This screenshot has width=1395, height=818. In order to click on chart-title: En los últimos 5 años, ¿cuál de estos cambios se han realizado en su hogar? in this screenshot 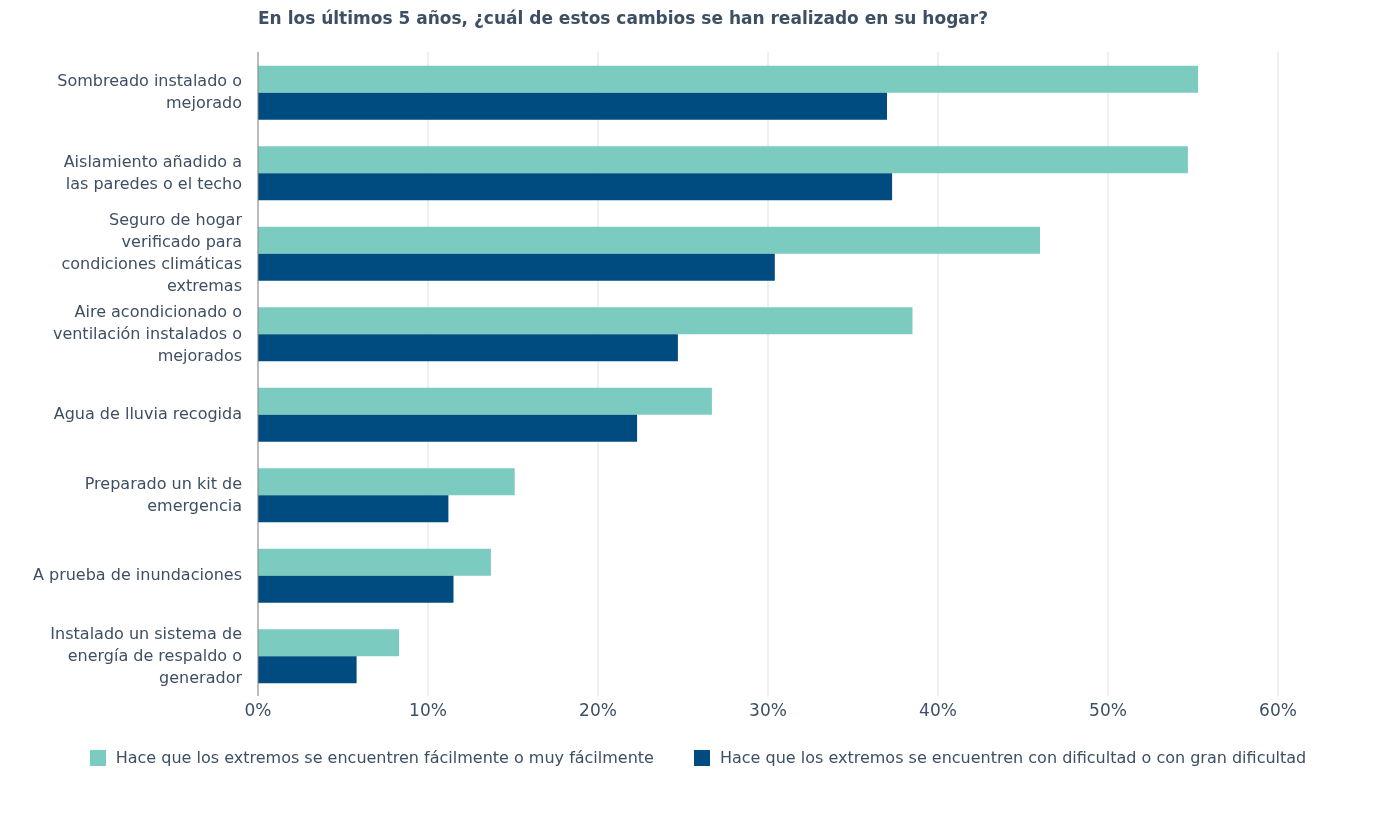, I will do `click(624, 18)`.